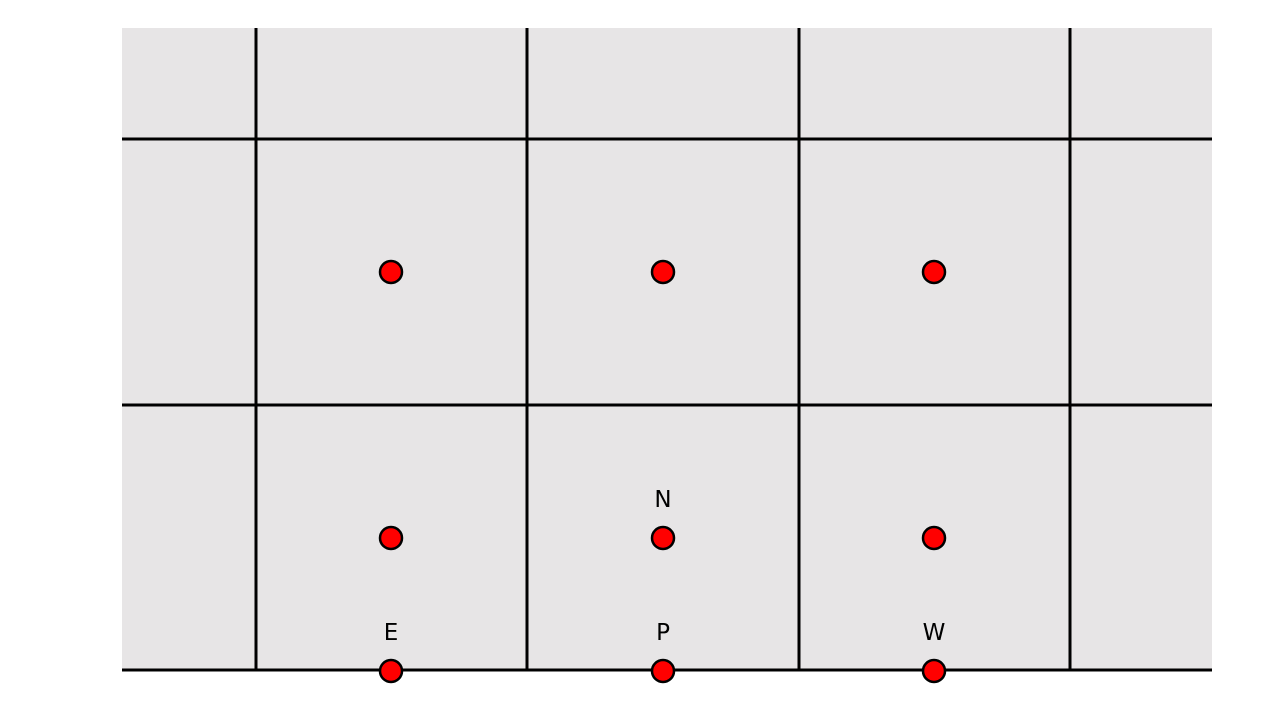 The width and height of the screenshot is (1280, 720). I want to click on node-label-W: W, so click(934, 633).